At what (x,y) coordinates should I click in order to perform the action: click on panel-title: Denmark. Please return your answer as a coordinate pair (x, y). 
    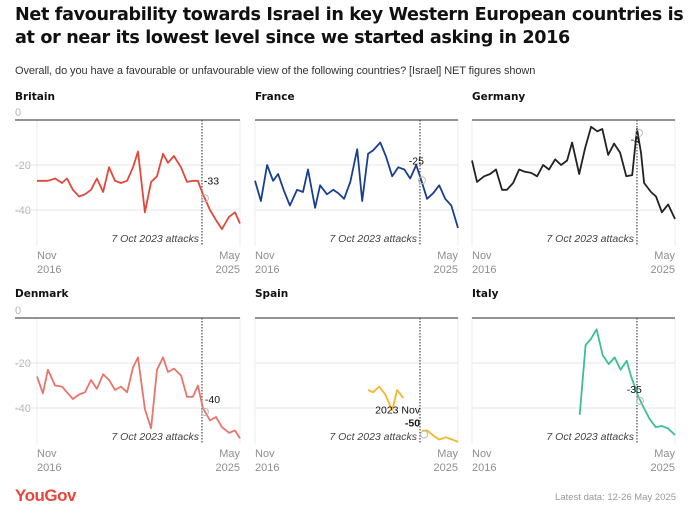
    Looking at the image, I should click on (42, 294).